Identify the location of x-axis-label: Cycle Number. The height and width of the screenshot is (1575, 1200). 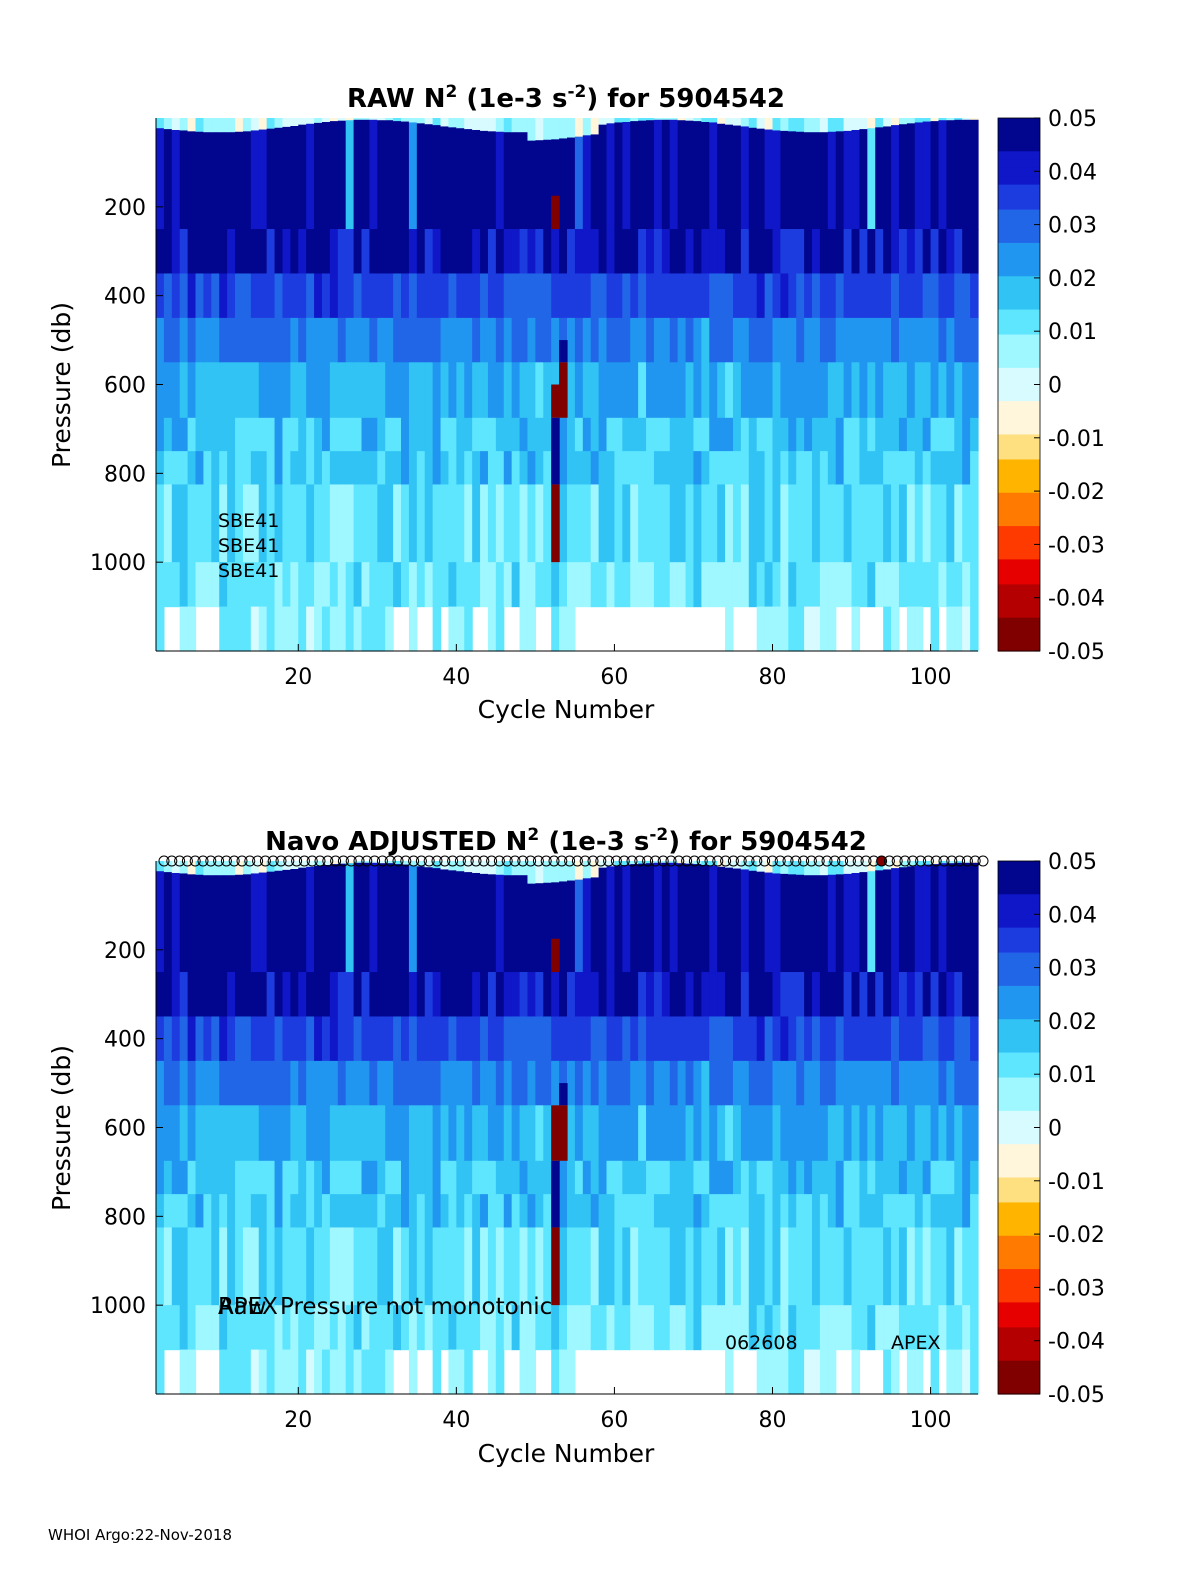
(566, 709).